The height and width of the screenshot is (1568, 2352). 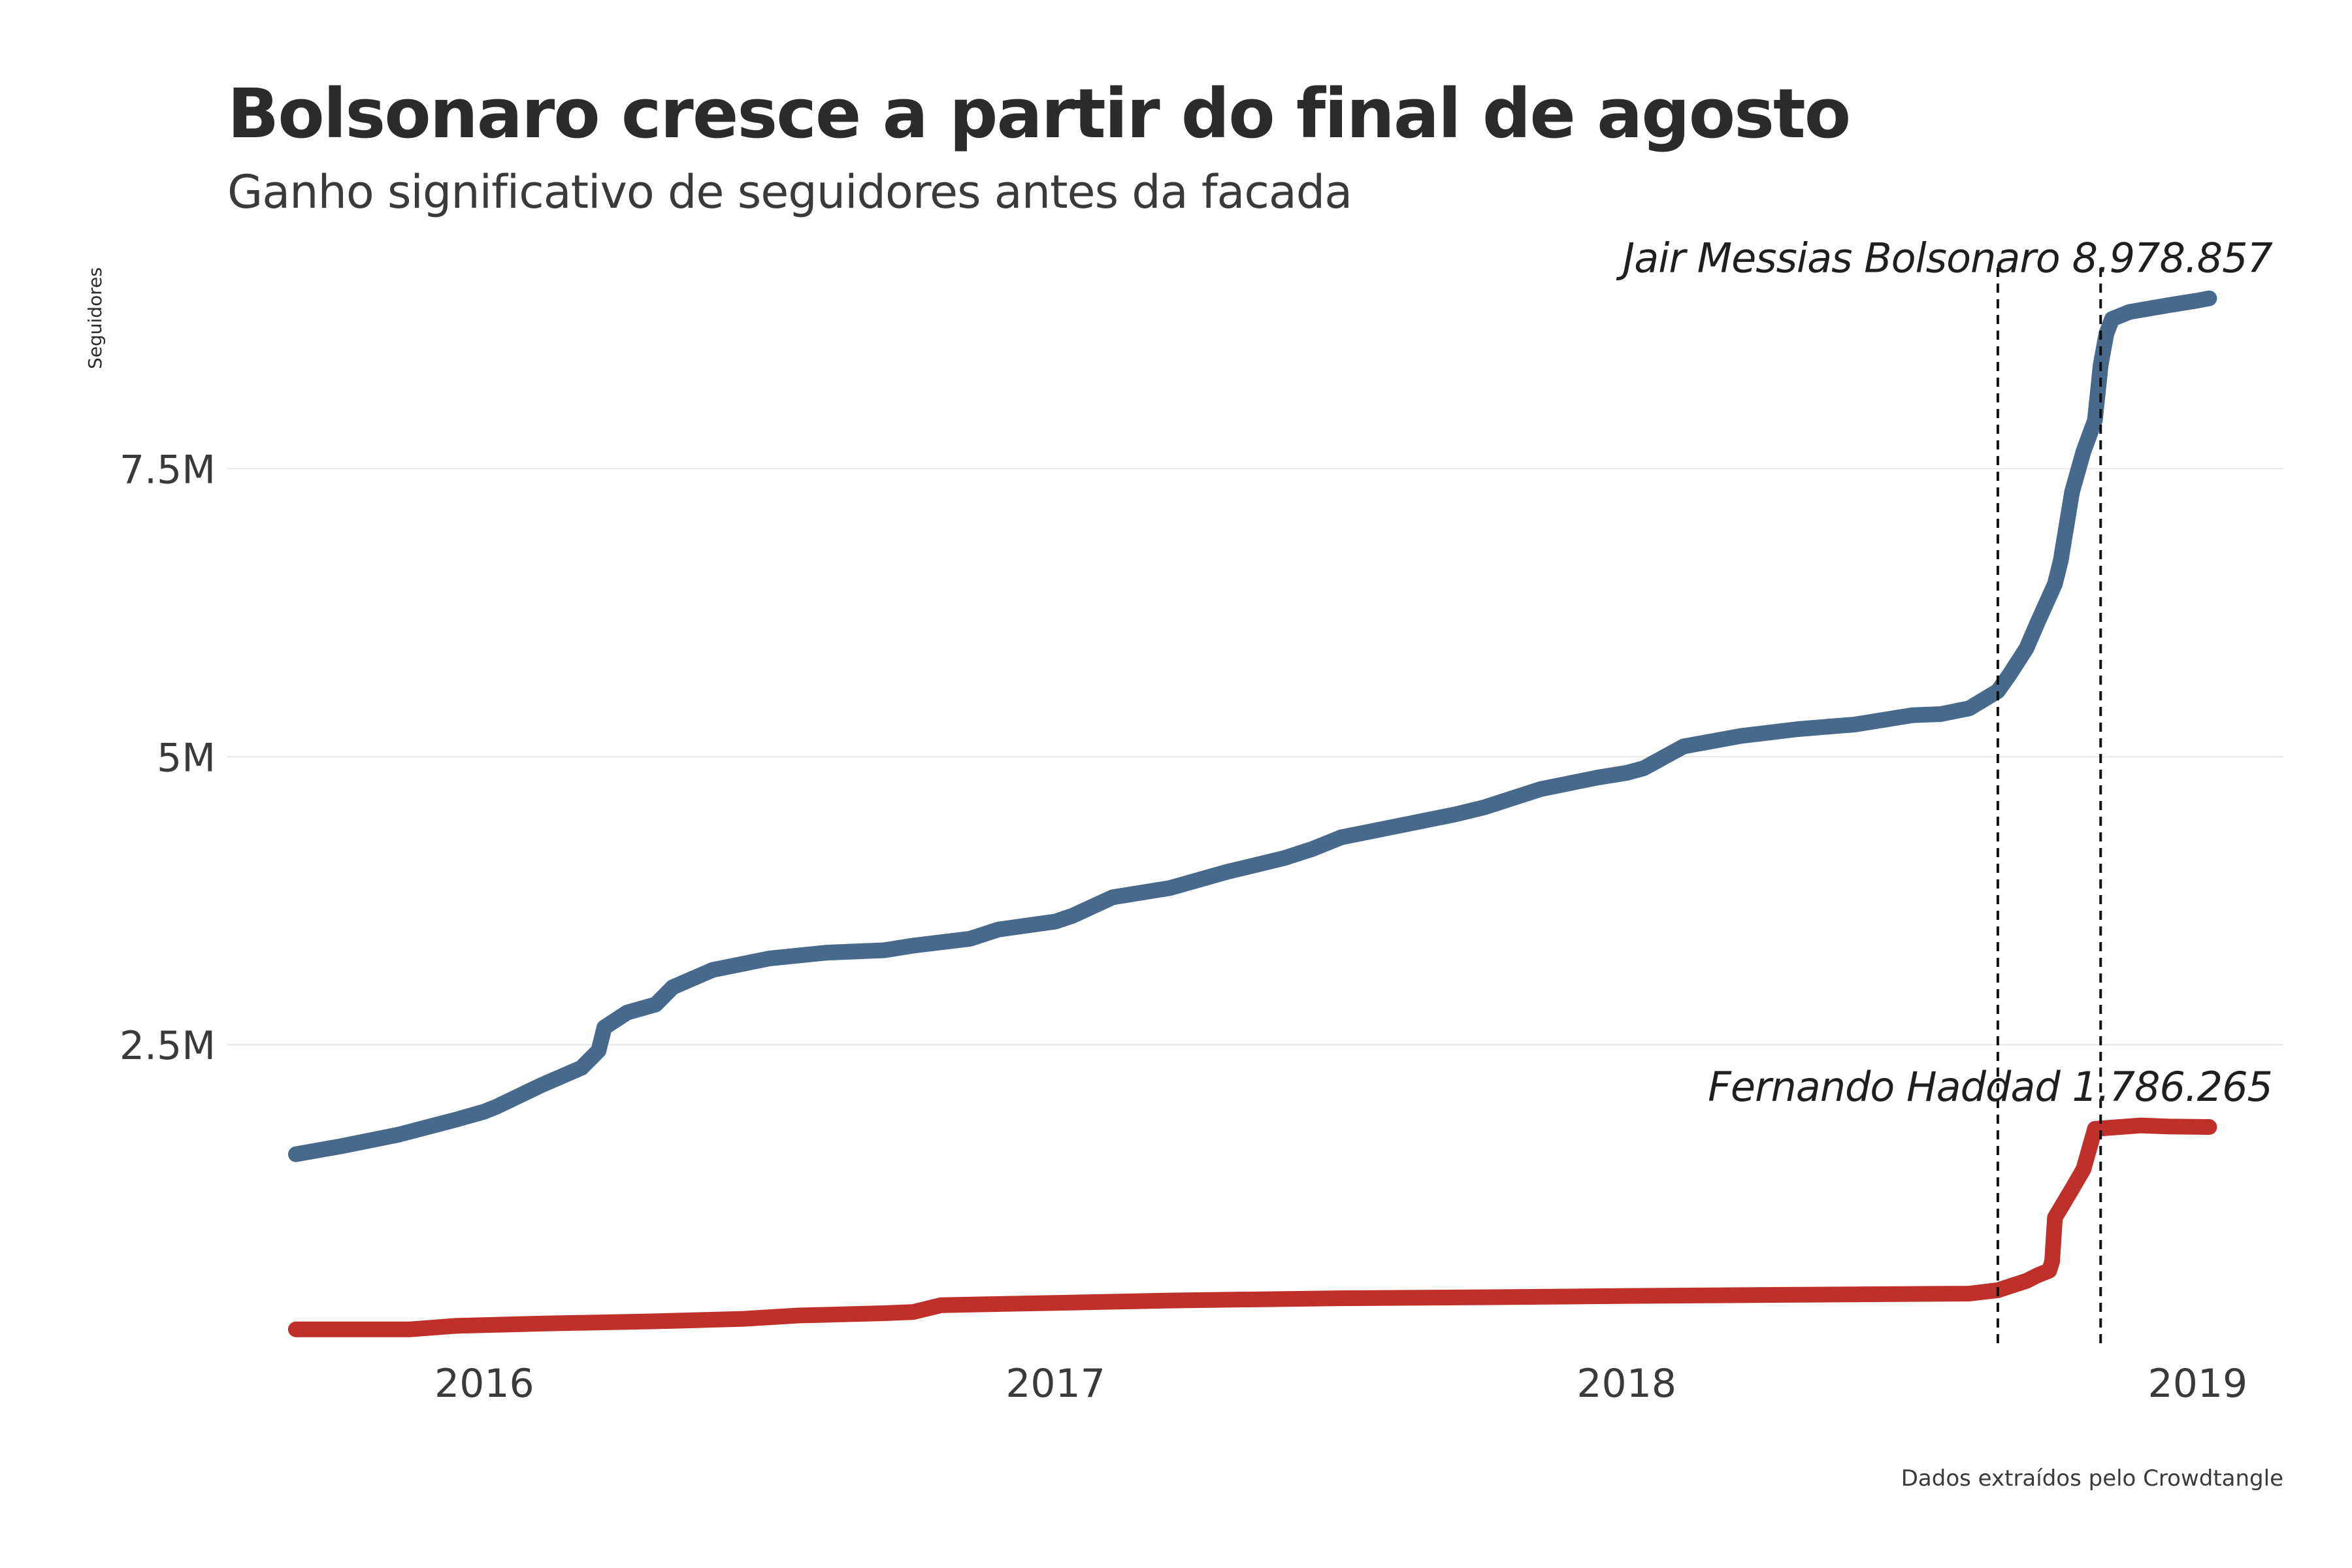 What do you see at coordinates (2049, 808) in the screenshot?
I see `reference-lines` at bounding box center [2049, 808].